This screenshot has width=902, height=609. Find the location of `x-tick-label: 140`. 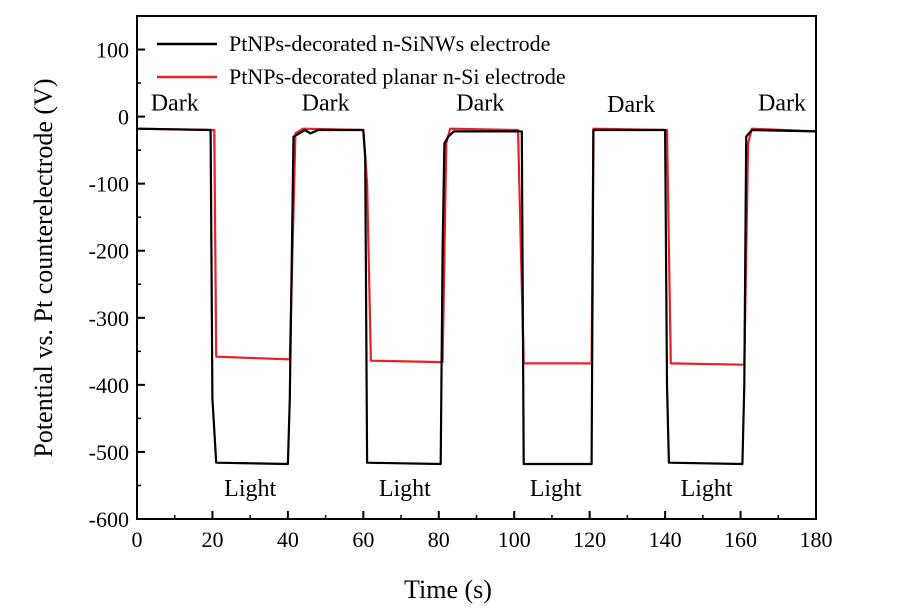

x-tick-label: 140 is located at coordinates (665, 539).